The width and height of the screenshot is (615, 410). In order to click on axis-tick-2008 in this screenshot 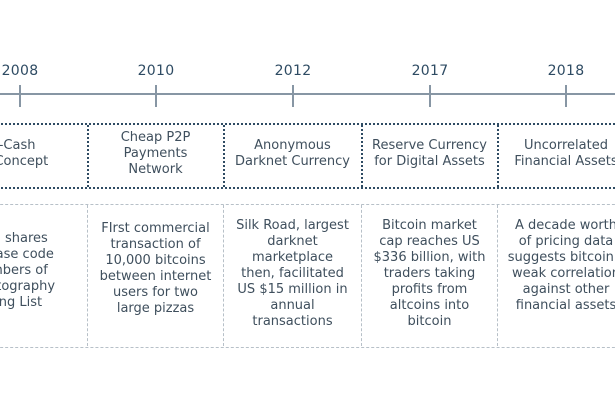, I will do `click(20, 96)`.